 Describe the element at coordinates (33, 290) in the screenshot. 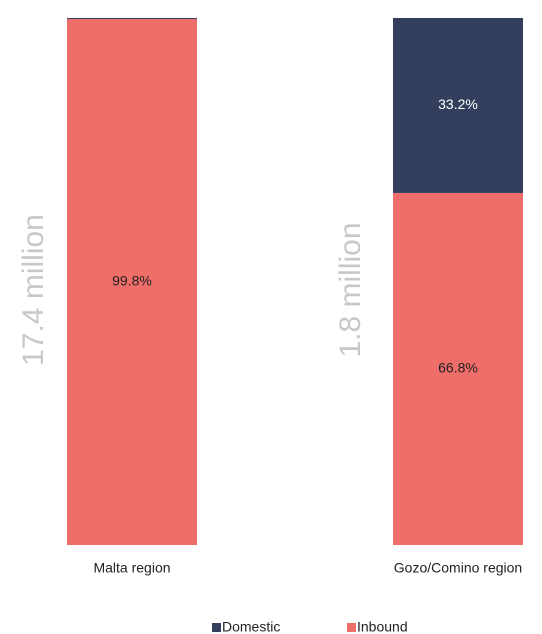

I see `total-annotation: 17.4 million` at that location.